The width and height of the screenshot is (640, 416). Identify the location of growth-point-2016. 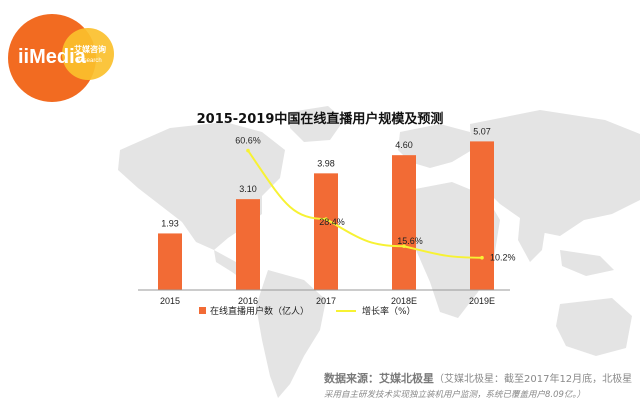
(248, 150).